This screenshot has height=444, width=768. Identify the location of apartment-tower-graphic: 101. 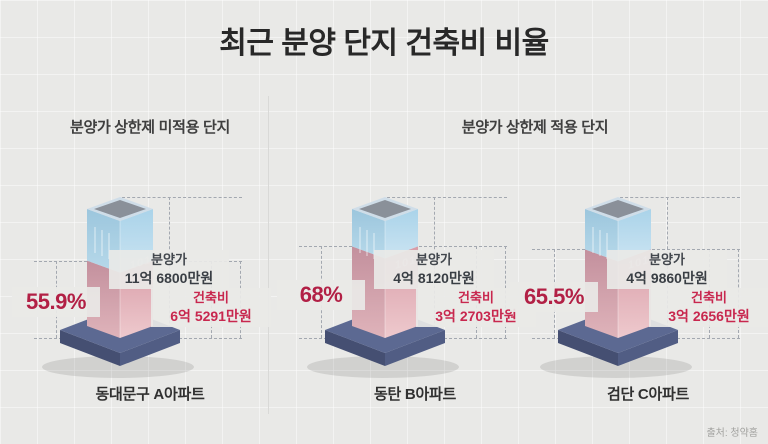
(616, 287).